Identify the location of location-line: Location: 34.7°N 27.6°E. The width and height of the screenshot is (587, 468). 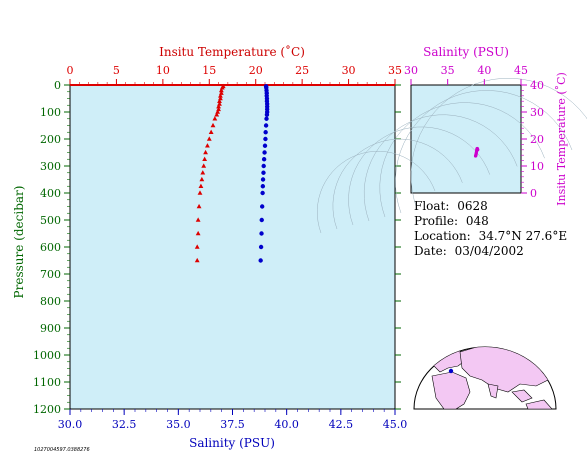
(490, 236).